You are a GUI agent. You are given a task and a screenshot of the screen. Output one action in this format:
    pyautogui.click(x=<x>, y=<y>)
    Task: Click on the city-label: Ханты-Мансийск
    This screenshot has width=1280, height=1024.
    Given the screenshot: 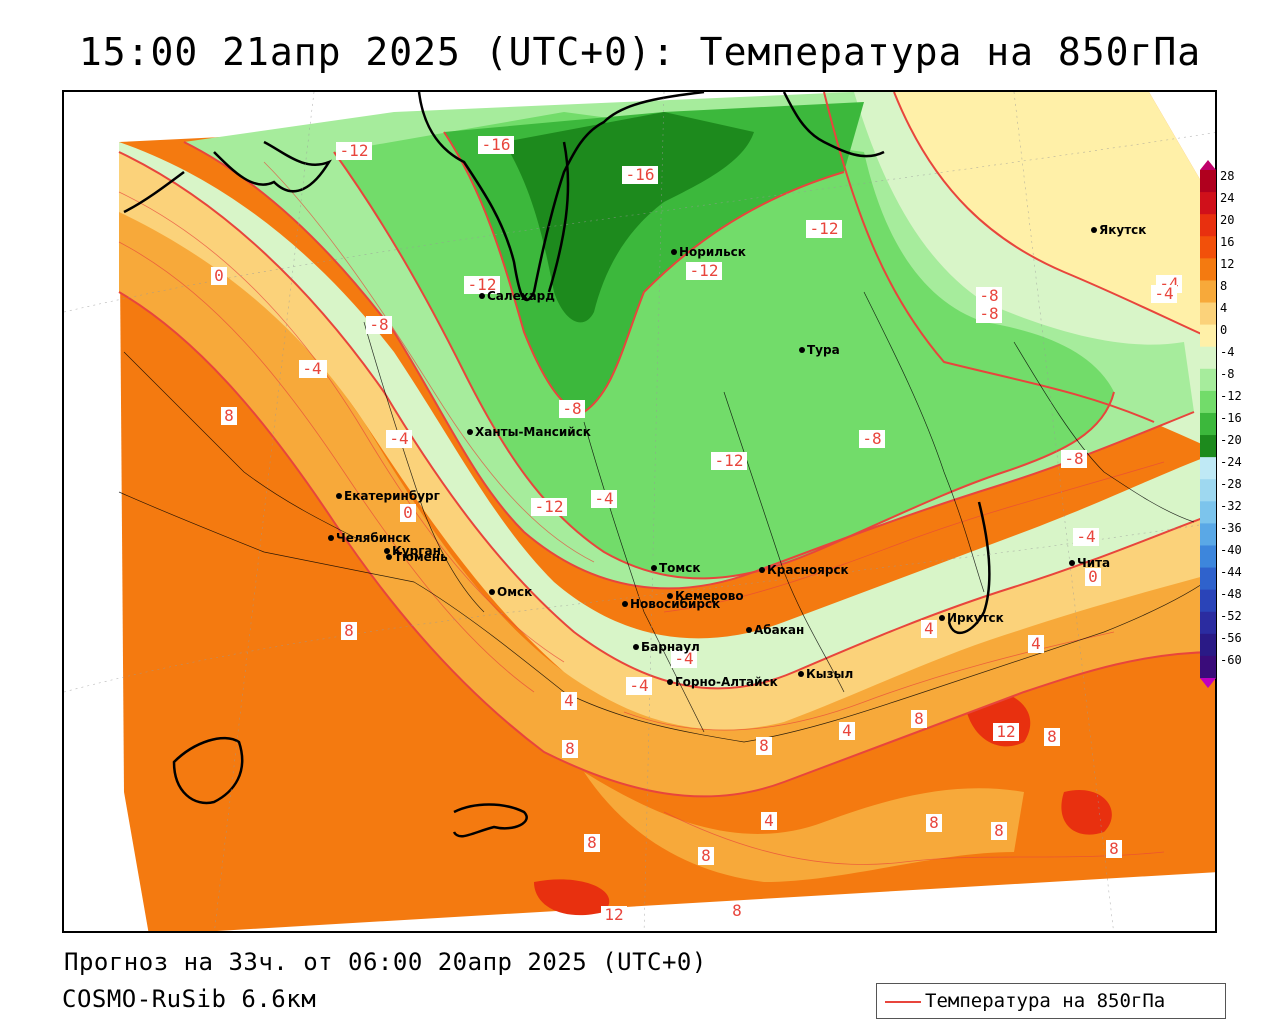 What is the action you would take?
    pyautogui.click(x=533, y=432)
    